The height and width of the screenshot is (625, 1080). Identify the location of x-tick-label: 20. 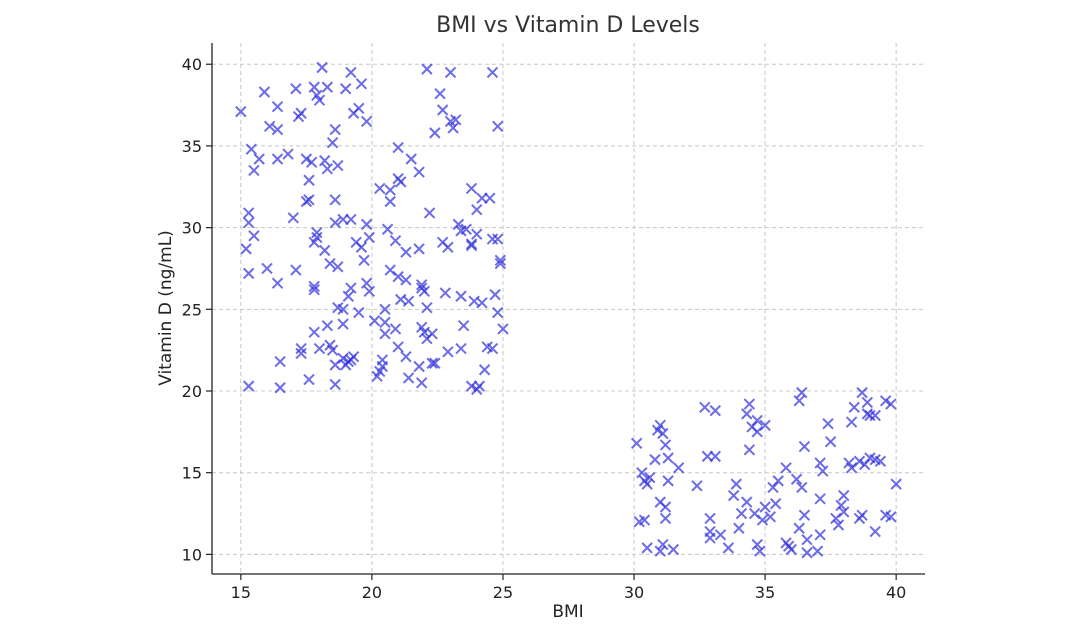
(372, 592).